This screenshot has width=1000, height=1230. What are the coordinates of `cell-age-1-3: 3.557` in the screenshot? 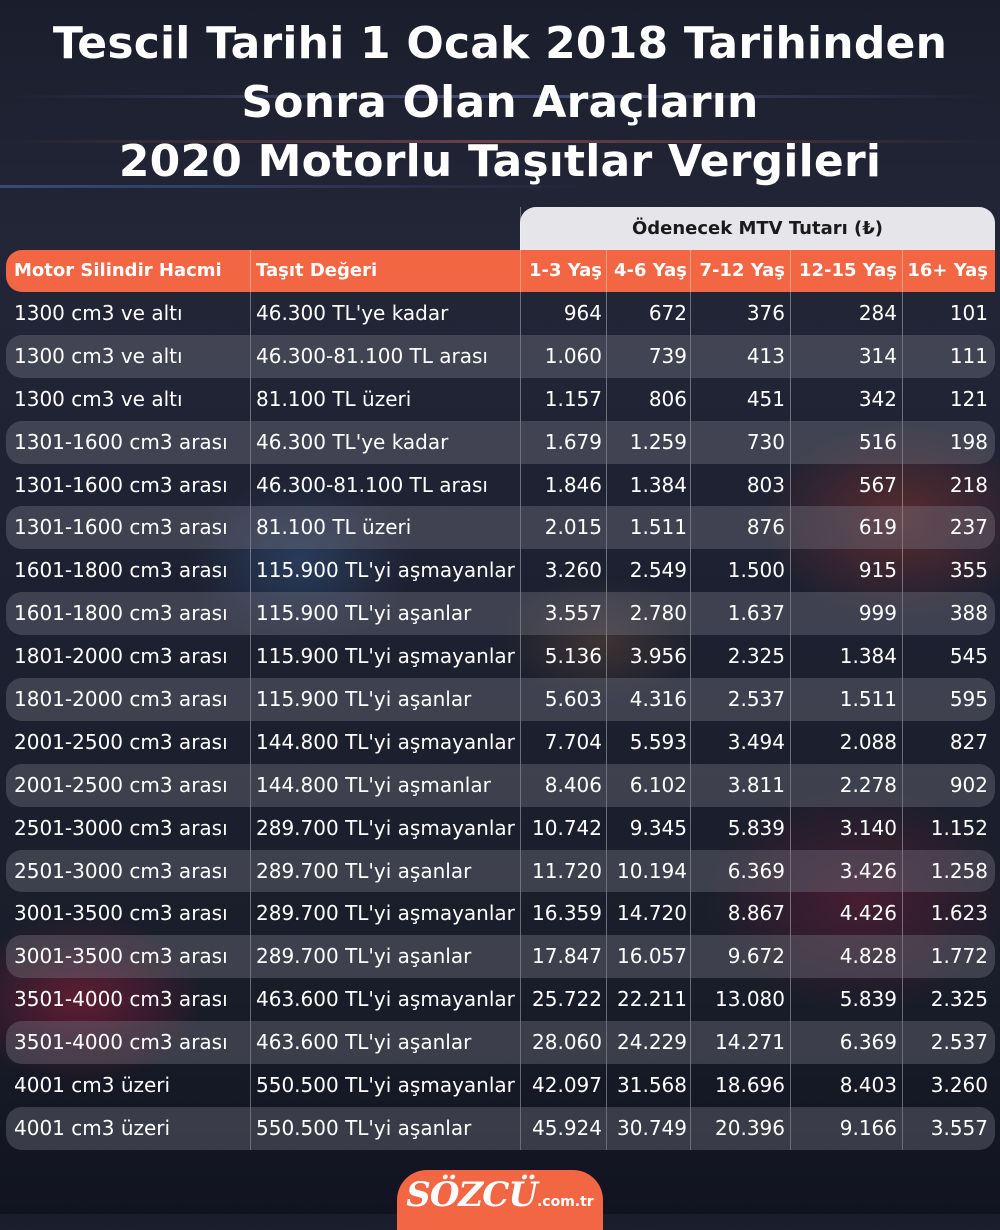 It's located at (573, 613).